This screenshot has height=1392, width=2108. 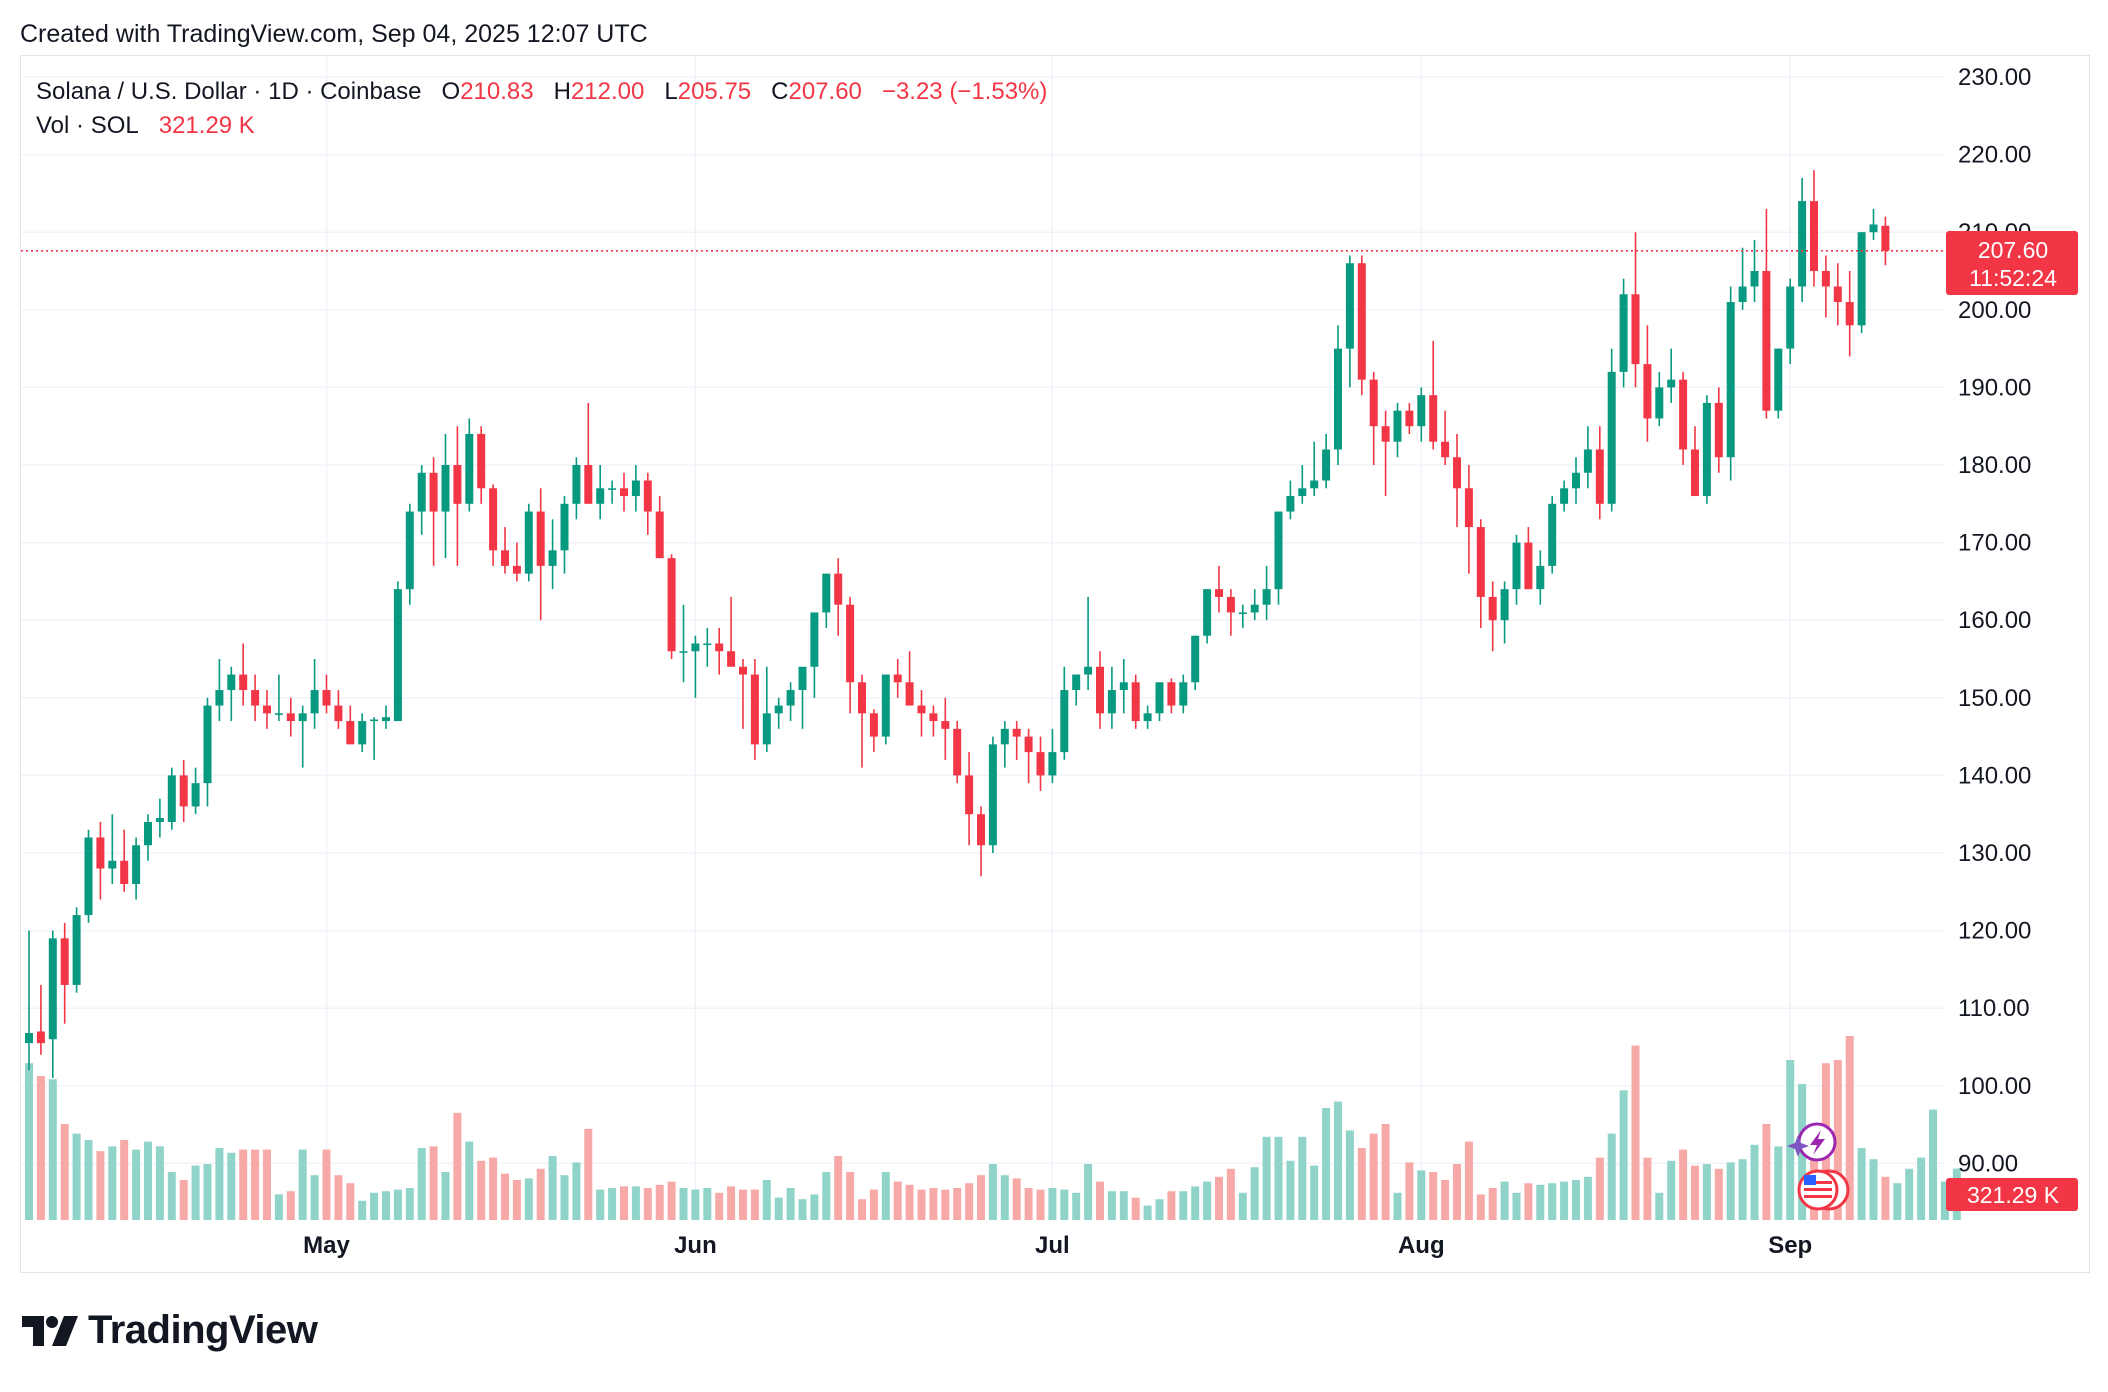 I want to click on legend-volume-label: Vol · SOL, so click(x=87, y=125).